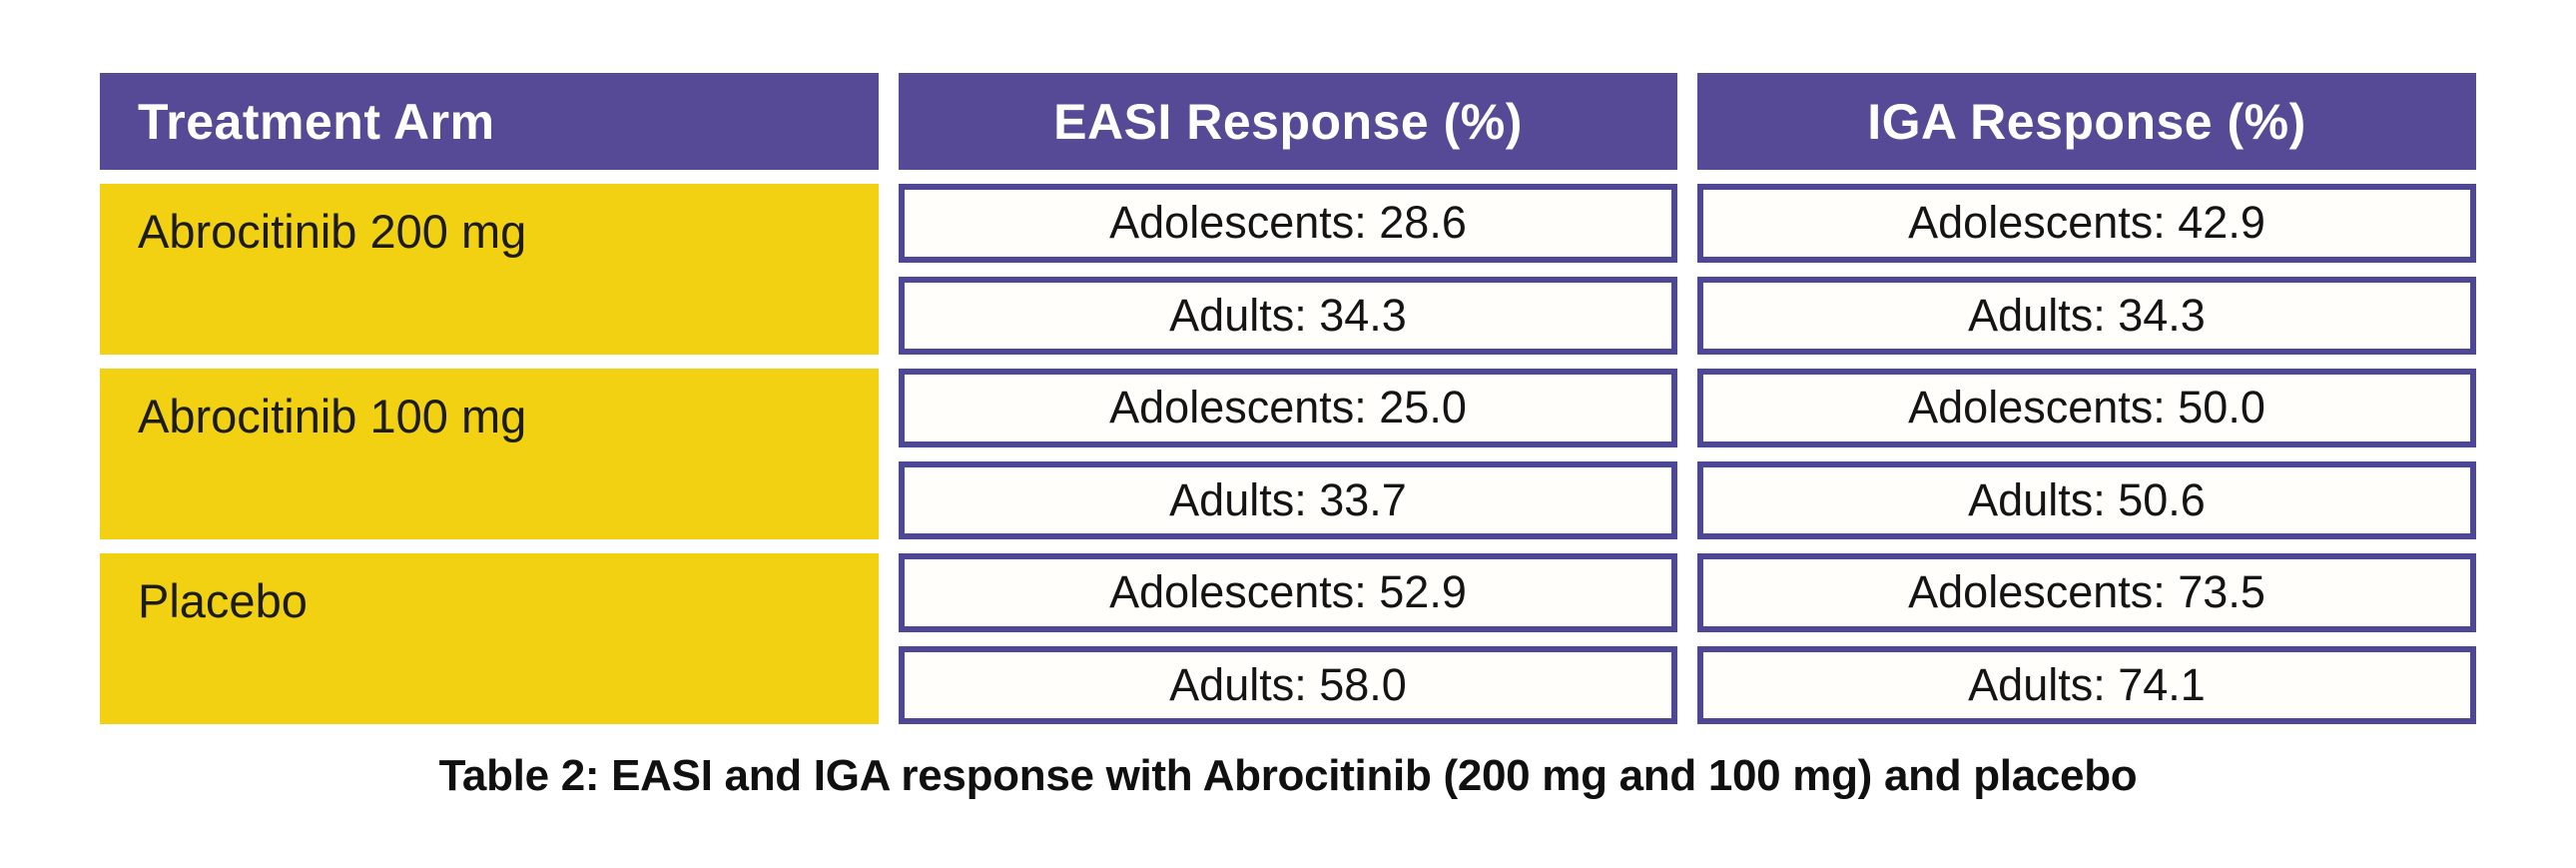 The width and height of the screenshot is (2576, 868). Describe the element at coordinates (1288, 454) in the screenshot. I see `easi-cell-group-row-2: Adolescents: 25.0 Adults: 33.7` at that location.